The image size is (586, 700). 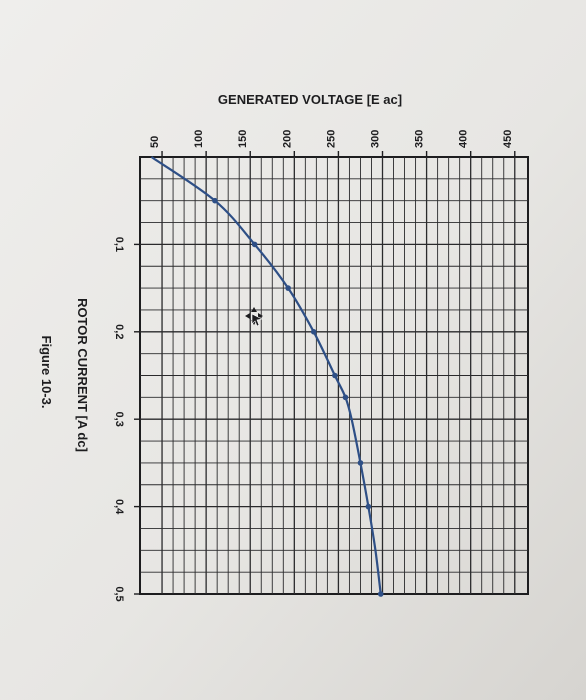 What do you see at coordinates (508, 139) in the screenshot?
I see `y-tick-label: 450` at bounding box center [508, 139].